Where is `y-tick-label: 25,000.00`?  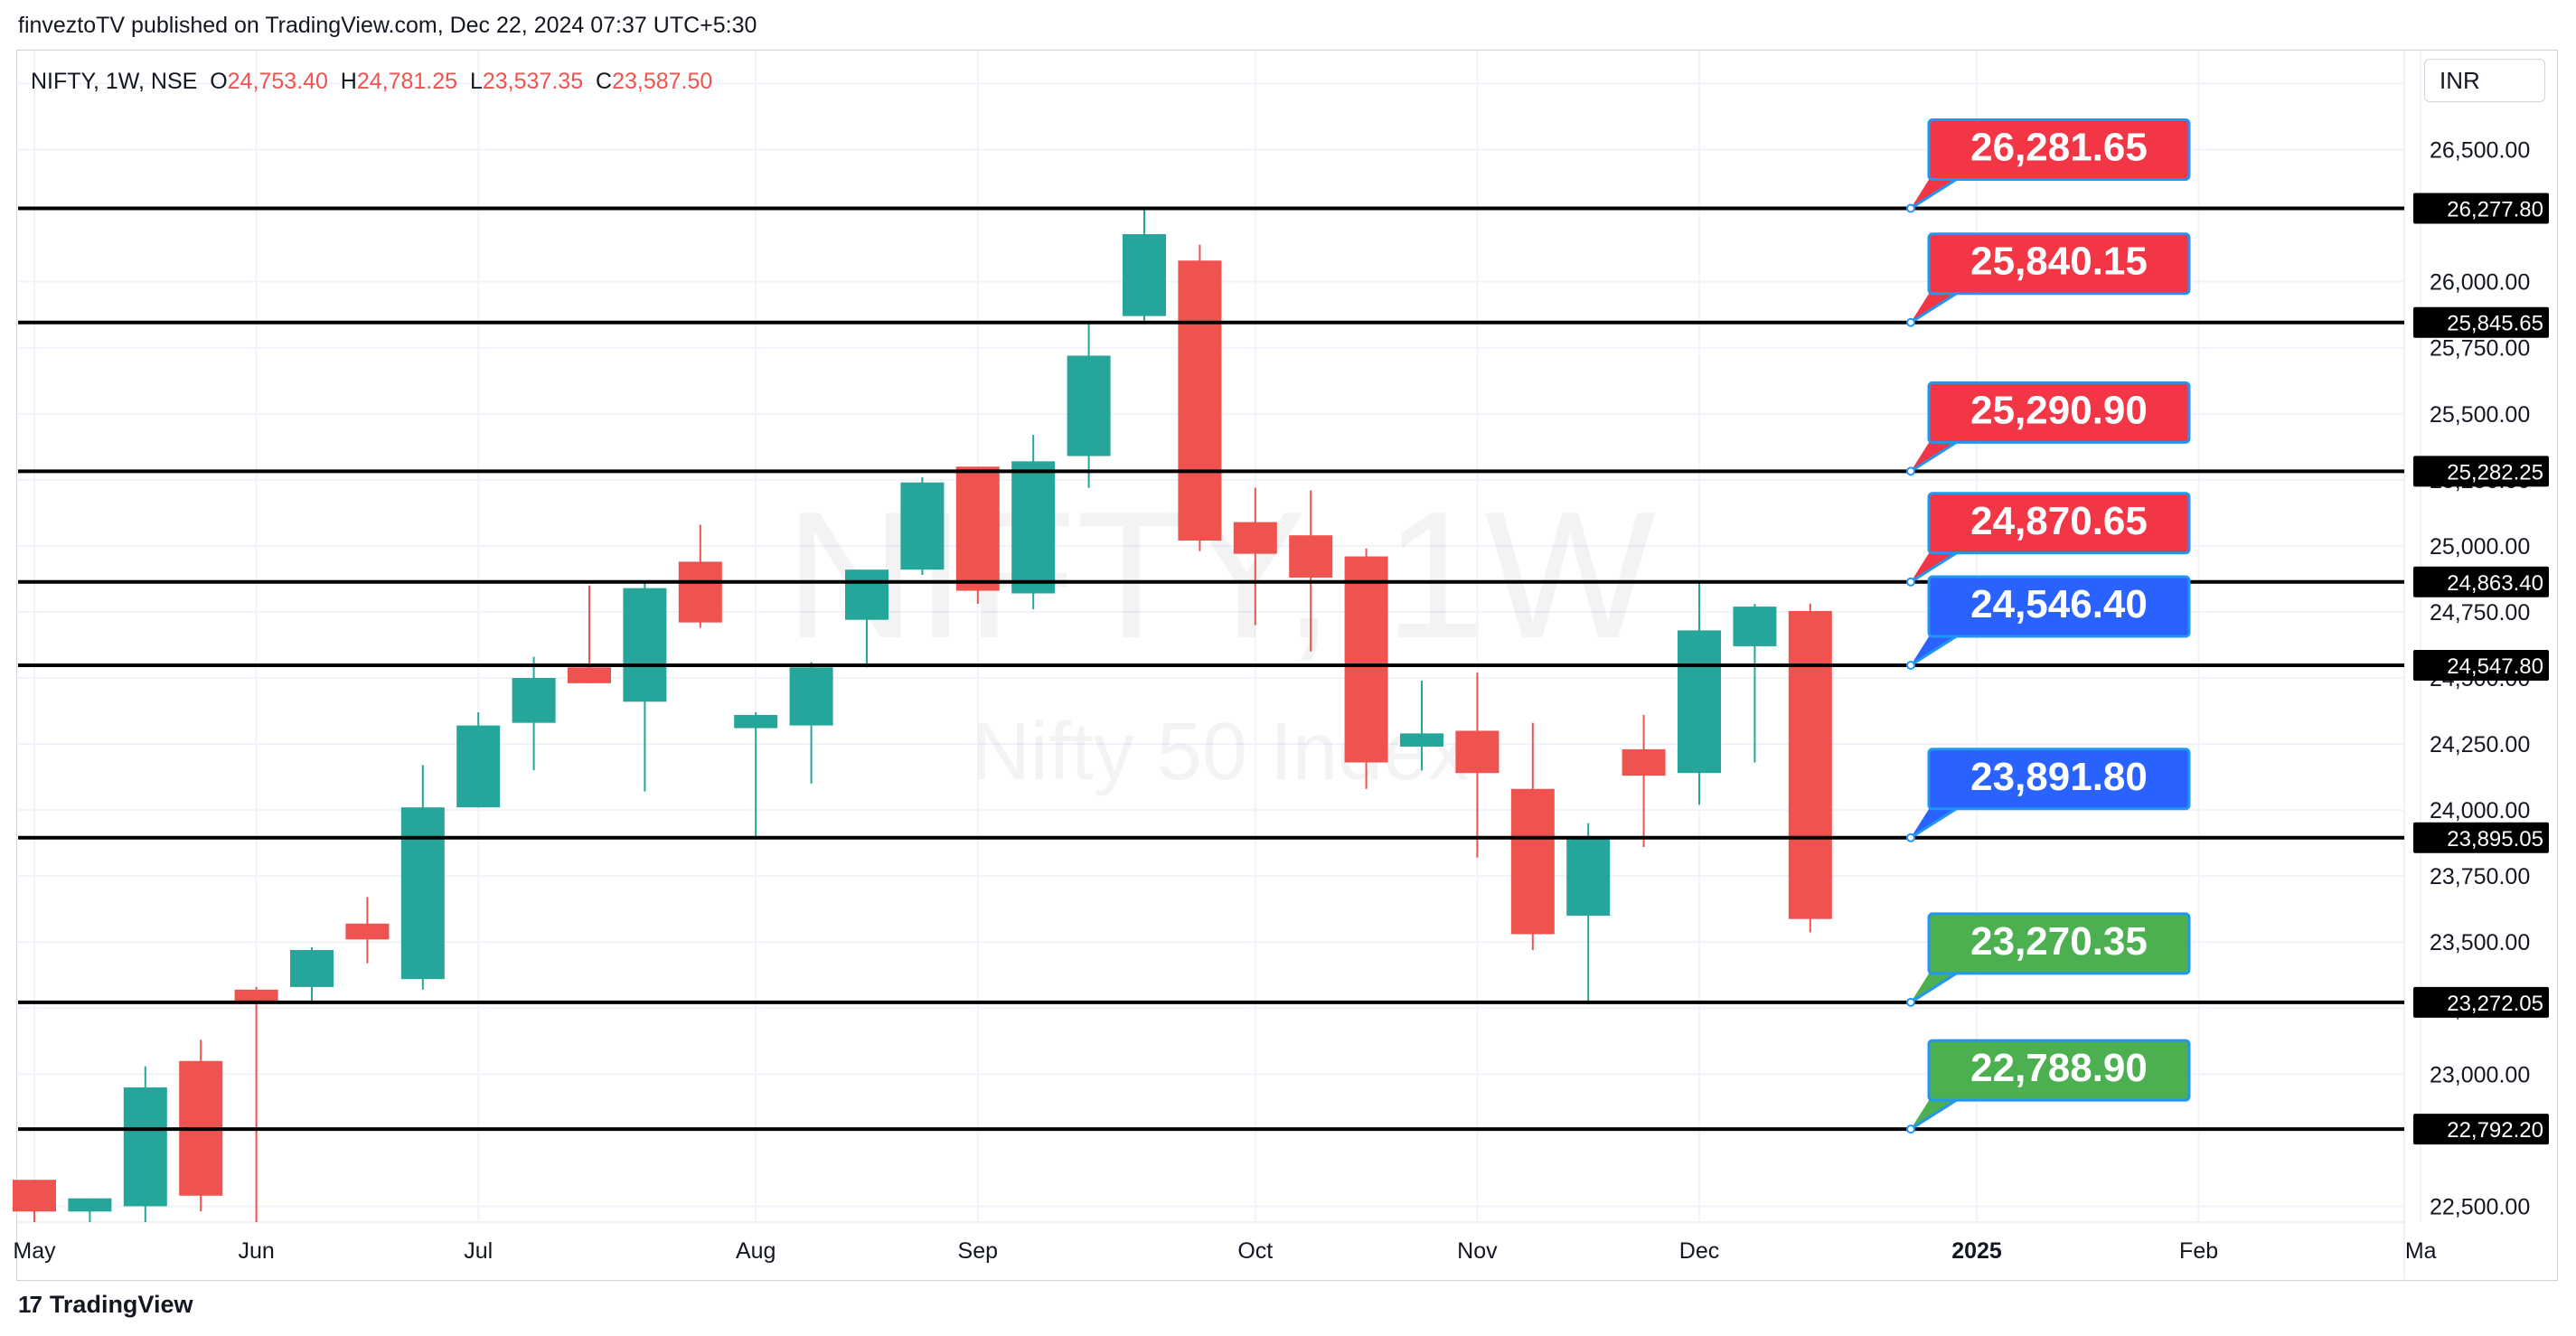
y-tick-label: 25,000.00 is located at coordinates (2480, 547).